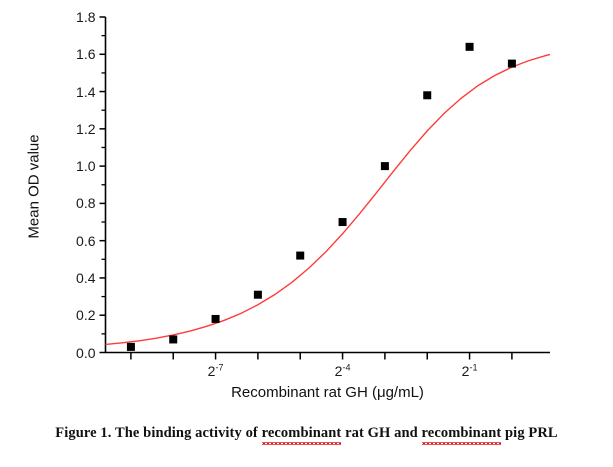  I want to click on y-axis-minor-ticks, so click(103, 184).